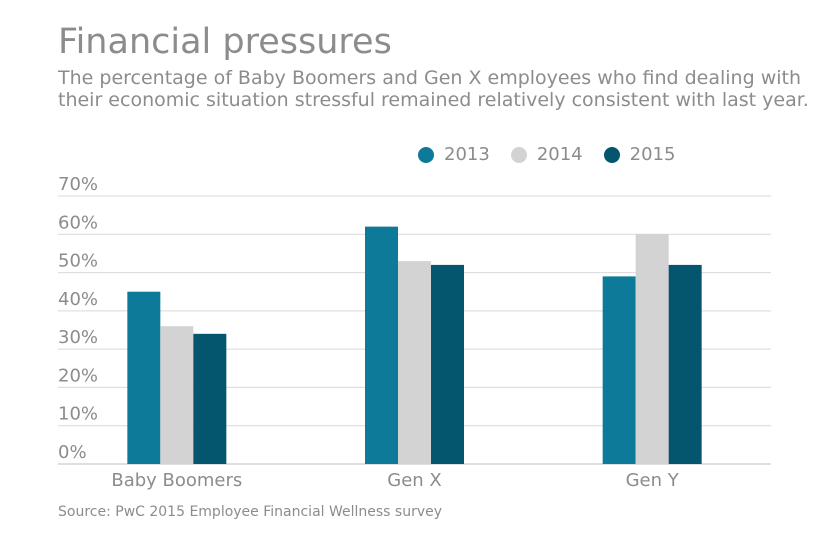  Describe the element at coordinates (177, 395) in the screenshot. I see `bar-2014-baby-boomers` at that location.